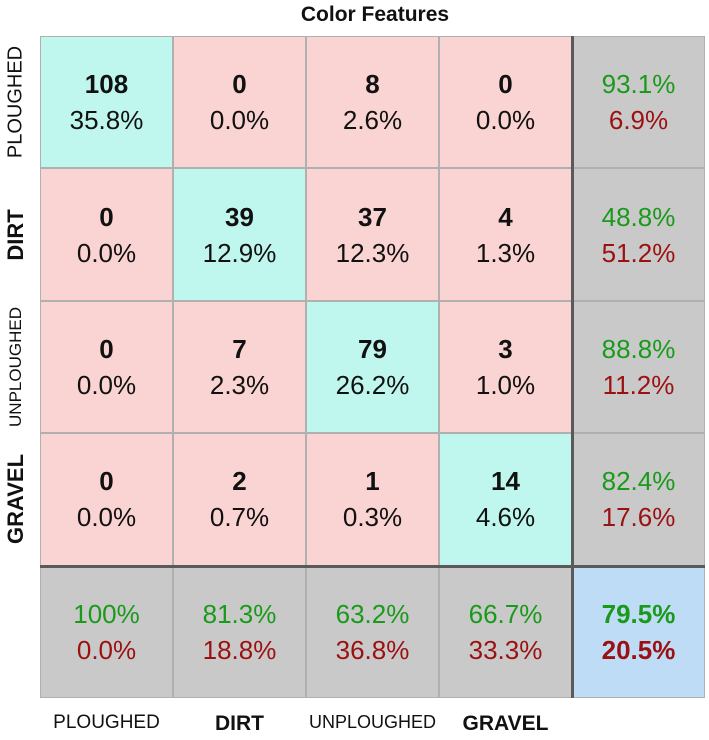  What do you see at coordinates (505, 348) in the screenshot?
I see `cell-count: 3` at bounding box center [505, 348].